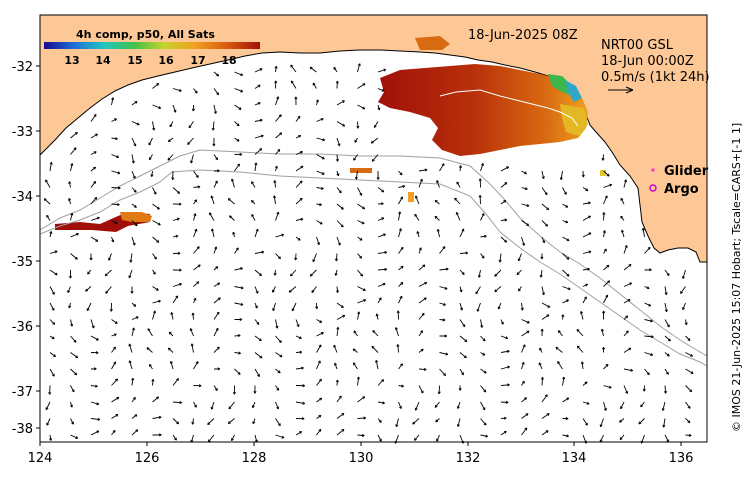  What do you see at coordinates (573, 91) in the screenshot?
I see `sst-patch-cyan` at bounding box center [573, 91].